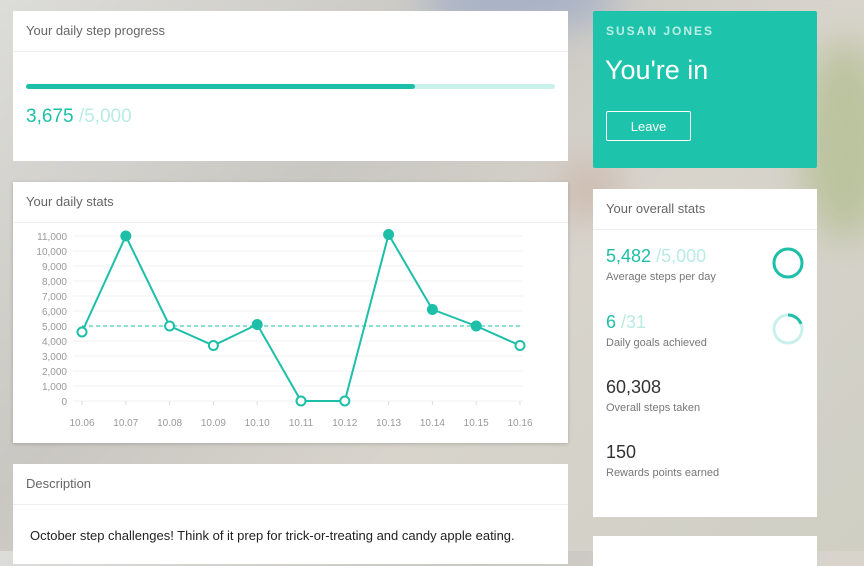 This screenshot has height=566, width=864. What do you see at coordinates (662, 460) in the screenshot?
I see `rewards-stat: 150 Rewards points earned` at bounding box center [662, 460].